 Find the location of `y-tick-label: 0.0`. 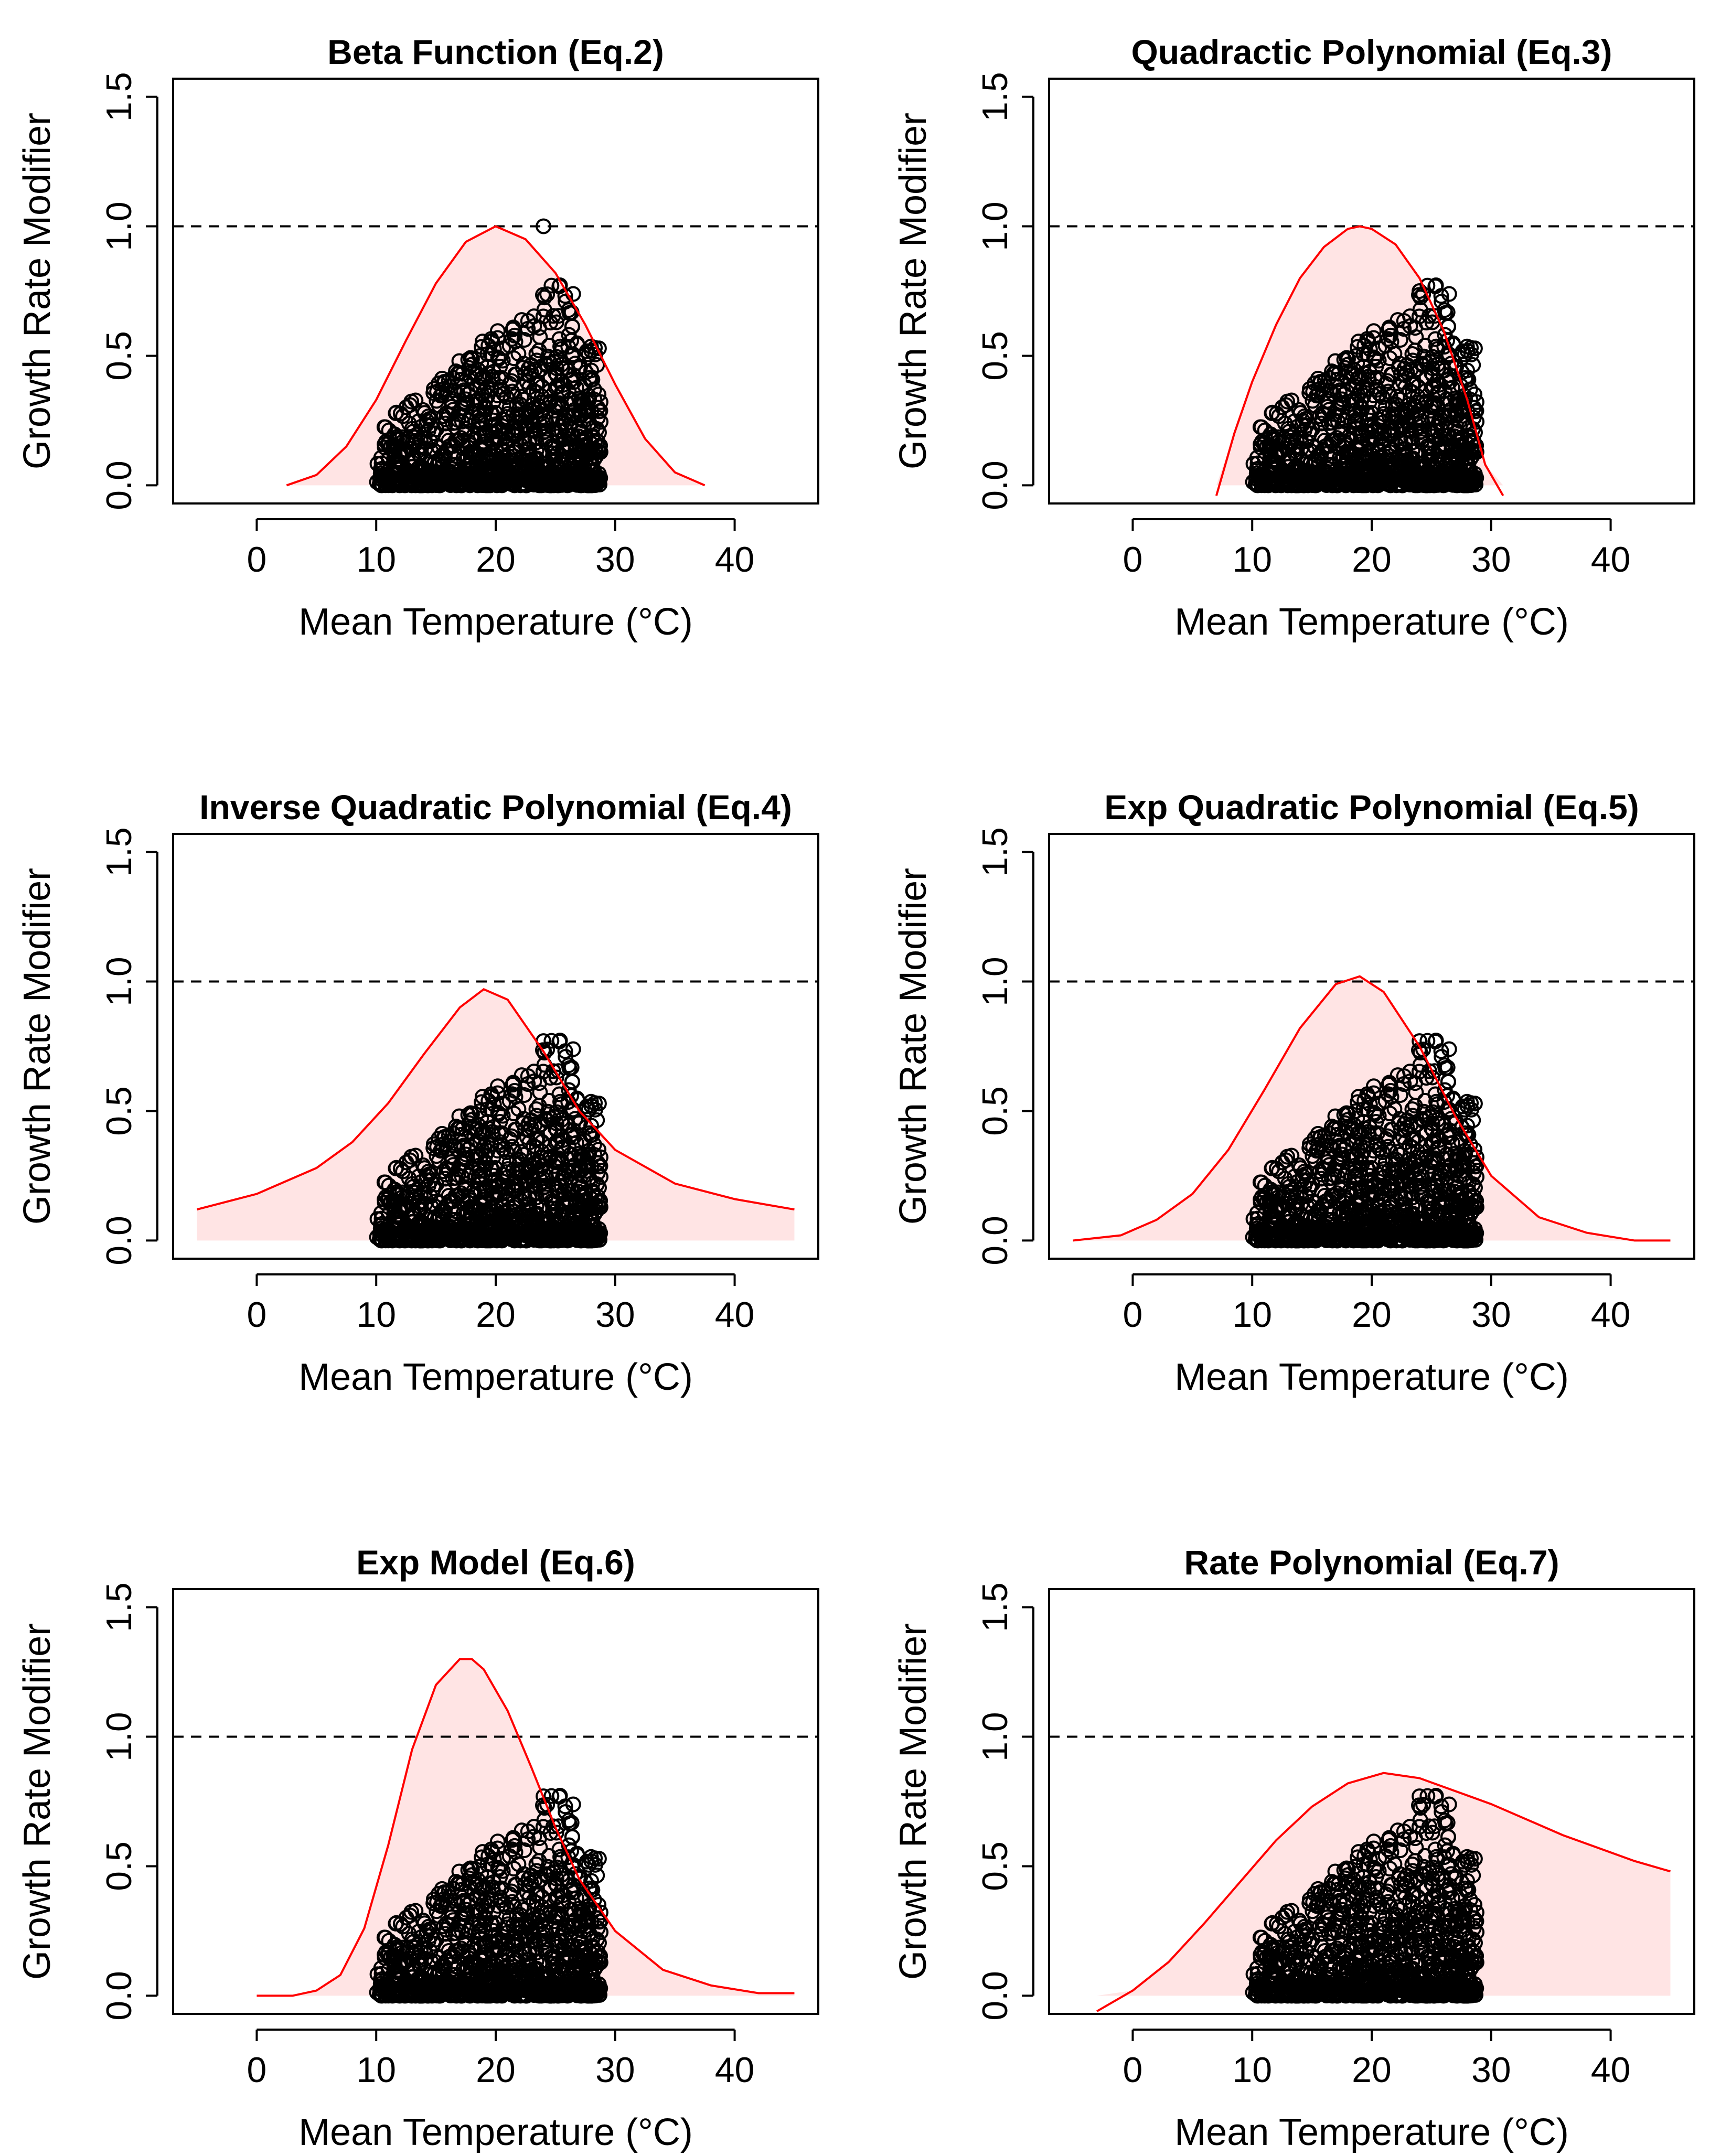

y-tick-label: 0.0 is located at coordinates (995, 1240).